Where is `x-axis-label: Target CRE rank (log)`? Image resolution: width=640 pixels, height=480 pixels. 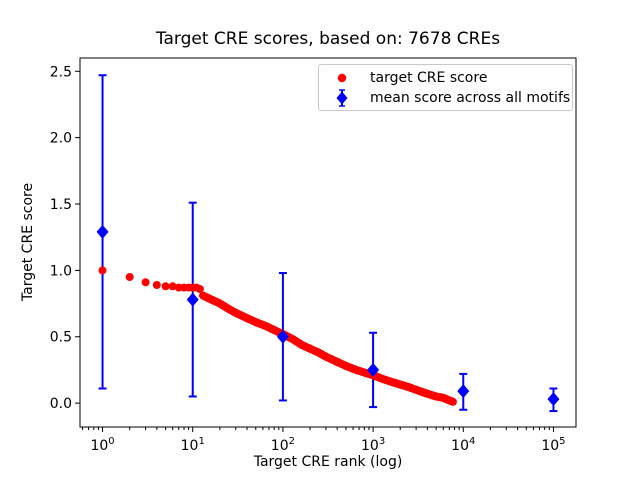 x-axis-label: Target CRE rank (log) is located at coordinates (328, 462).